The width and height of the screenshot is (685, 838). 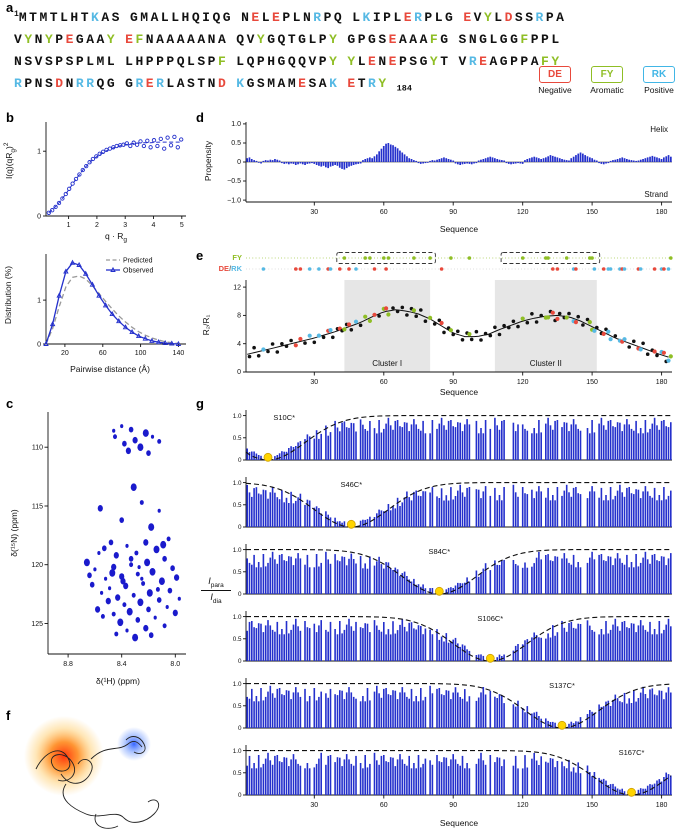 I want to click on svg-text: Predicted, so click(x=138, y=261).